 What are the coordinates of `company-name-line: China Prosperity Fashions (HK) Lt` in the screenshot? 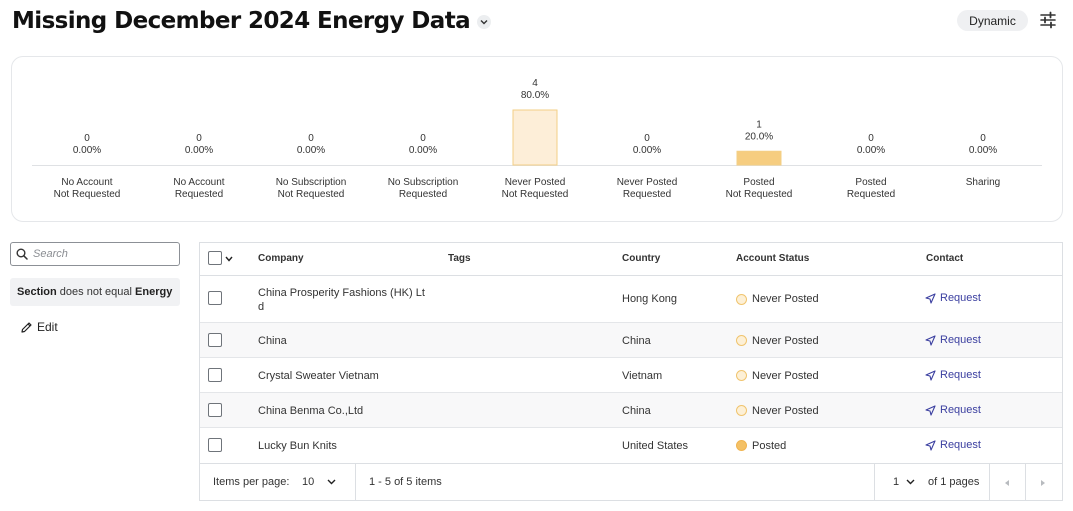 It's located at (341, 293).